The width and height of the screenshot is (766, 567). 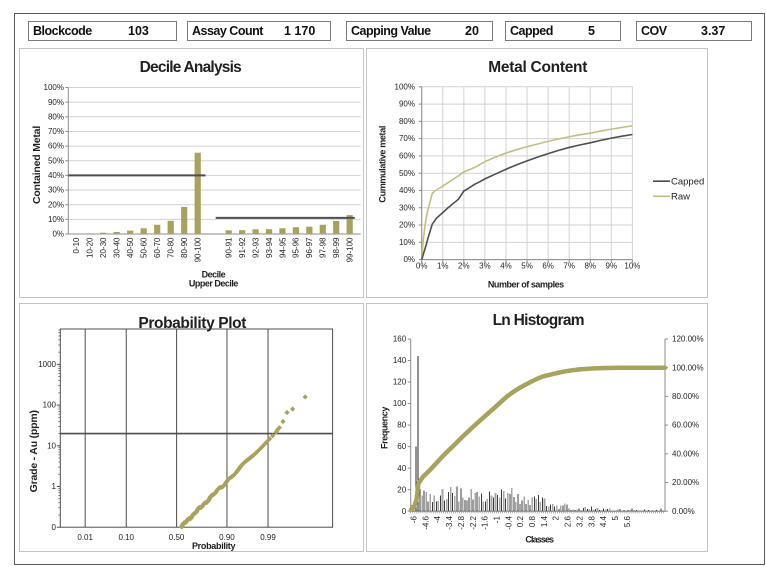 I want to click on svg-text: 90%, so click(x=56, y=102).